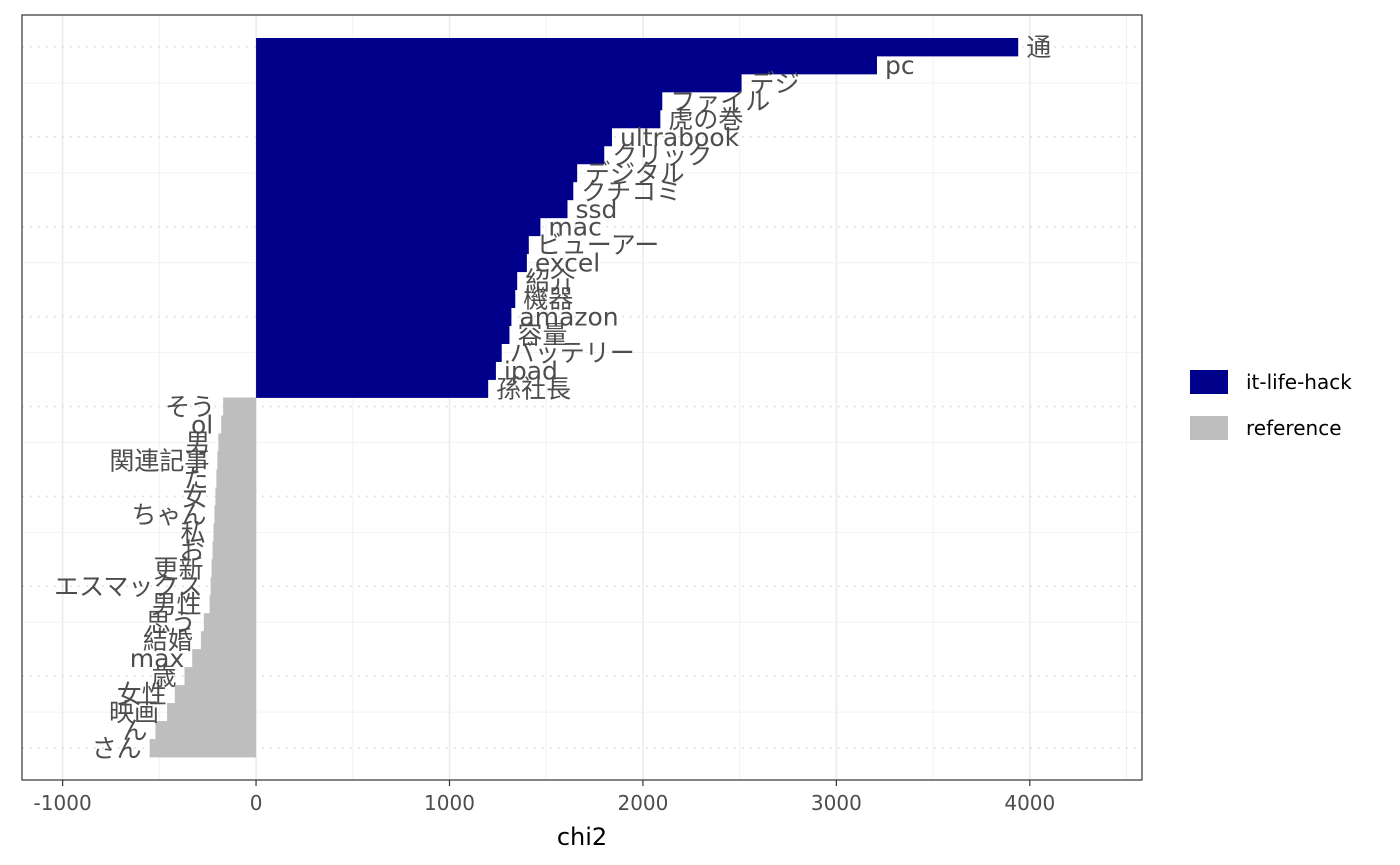 Image resolution: width=1400 pixels, height=865 pixels. Describe the element at coordinates (168, 640) in the screenshot. I see `bar-label: 結婚` at that location.